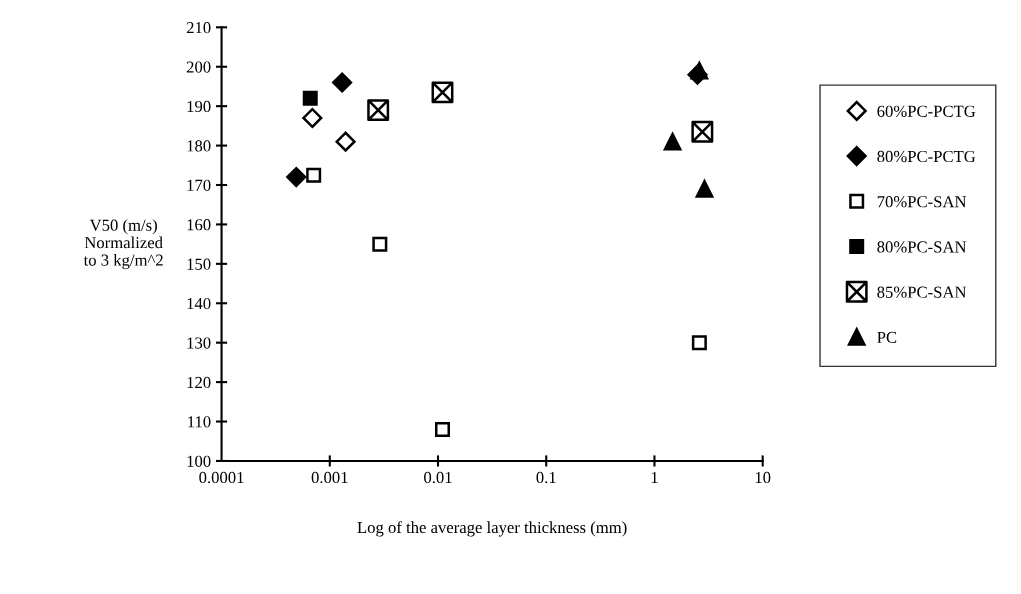  What do you see at coordinates (492, 529) in the screenshot?
I see `x-axis-title: Log of the average layer thickness (mm)` at bounding box center [492, 529].